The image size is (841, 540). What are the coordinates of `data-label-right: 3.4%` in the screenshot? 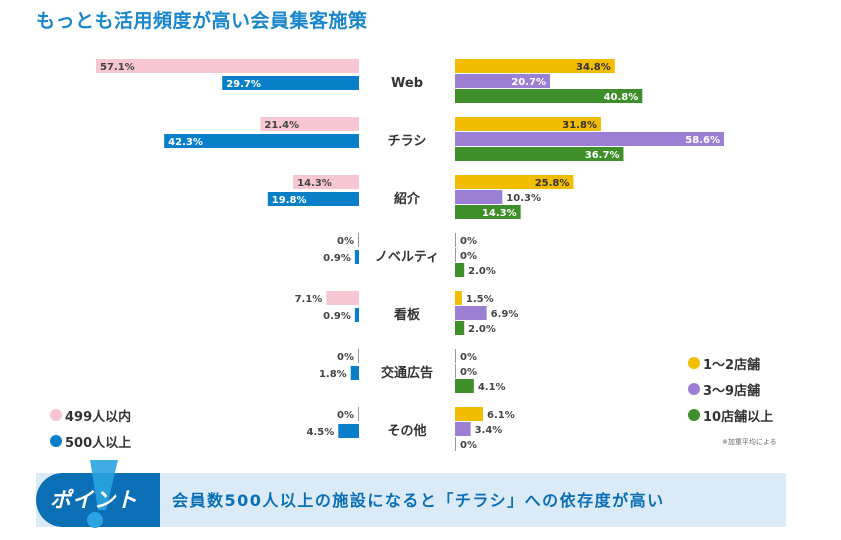 It's located at (489, 430).